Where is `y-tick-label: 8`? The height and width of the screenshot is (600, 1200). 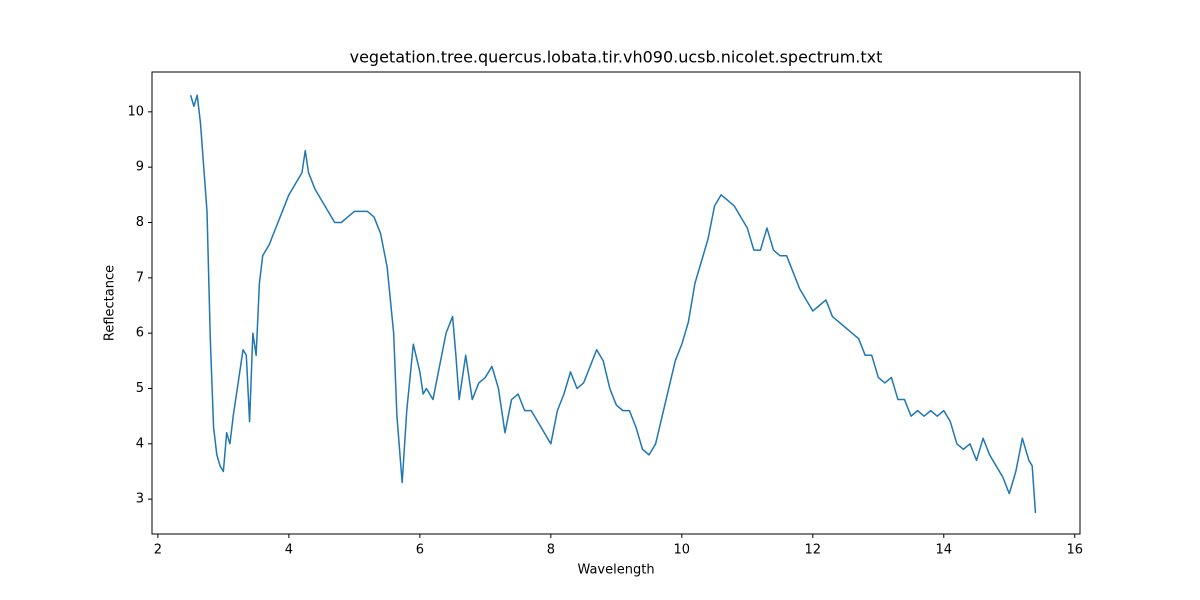 y-tick-label: 8 is located at coordinates (140, 222).